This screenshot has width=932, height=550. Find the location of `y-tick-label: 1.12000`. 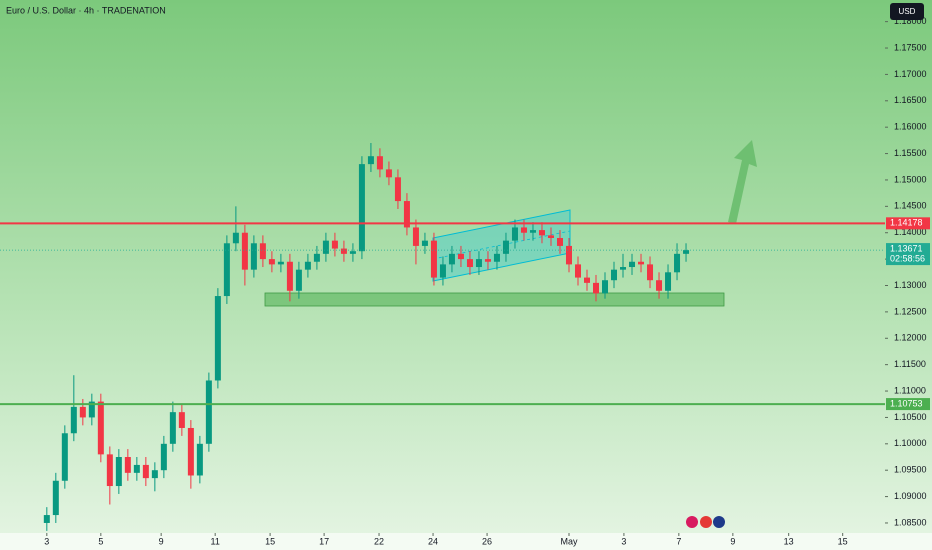

y-tick-label: 1.12000 is located at coordinates (910, 338).